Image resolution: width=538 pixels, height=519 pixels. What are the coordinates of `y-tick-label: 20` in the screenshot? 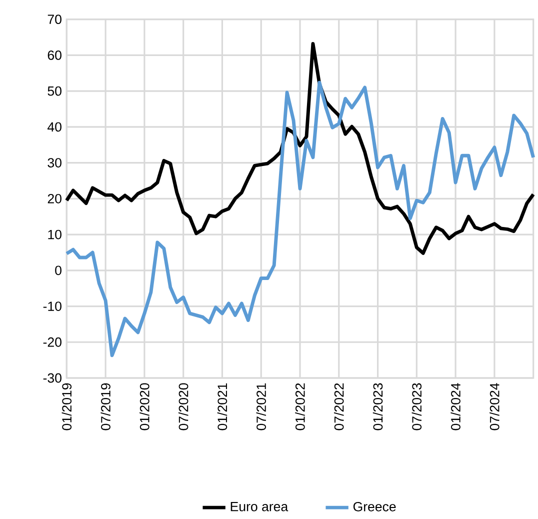 It's located at (55, 199).